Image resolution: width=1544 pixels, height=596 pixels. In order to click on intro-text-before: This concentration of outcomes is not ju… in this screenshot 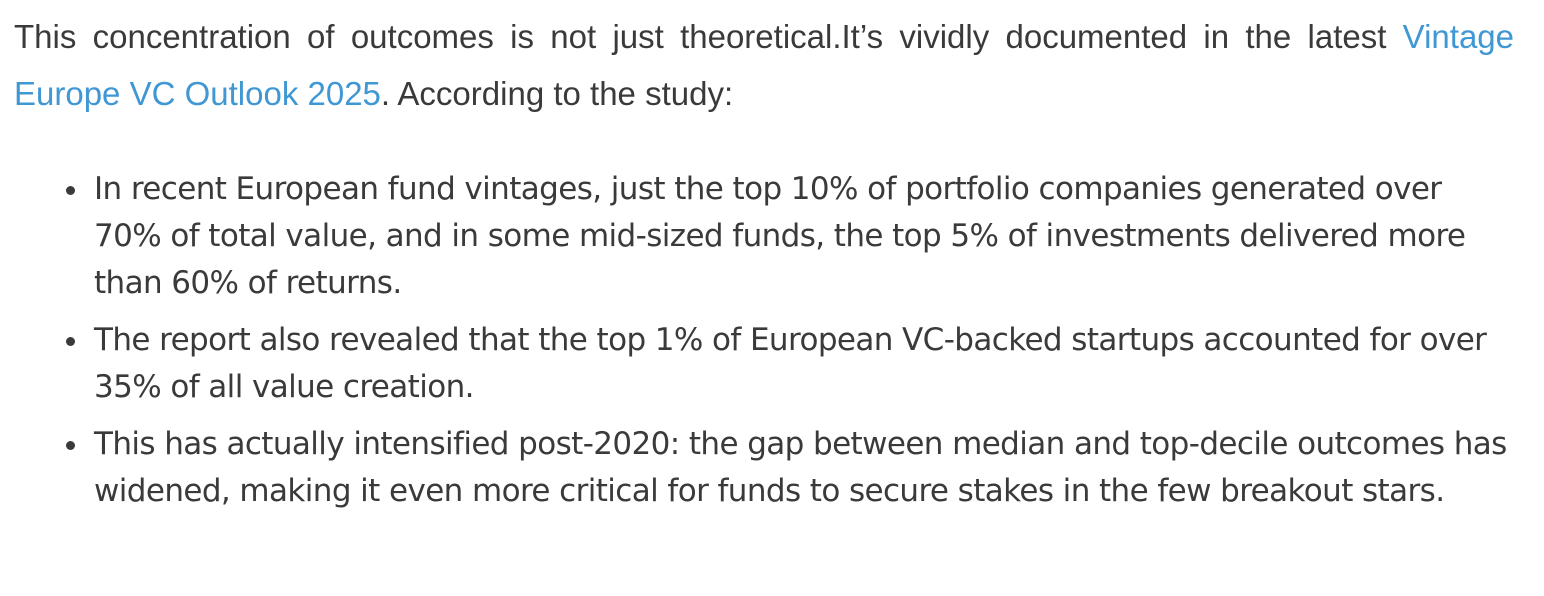, I will do `click(708, 36)`.